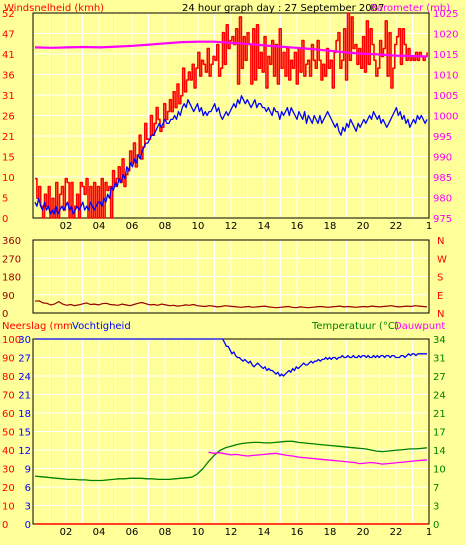  What do you see at coordinates (436, 488) in the screenshot?
I see `rain-right-tick: 7` at bounding box center [436, 488].